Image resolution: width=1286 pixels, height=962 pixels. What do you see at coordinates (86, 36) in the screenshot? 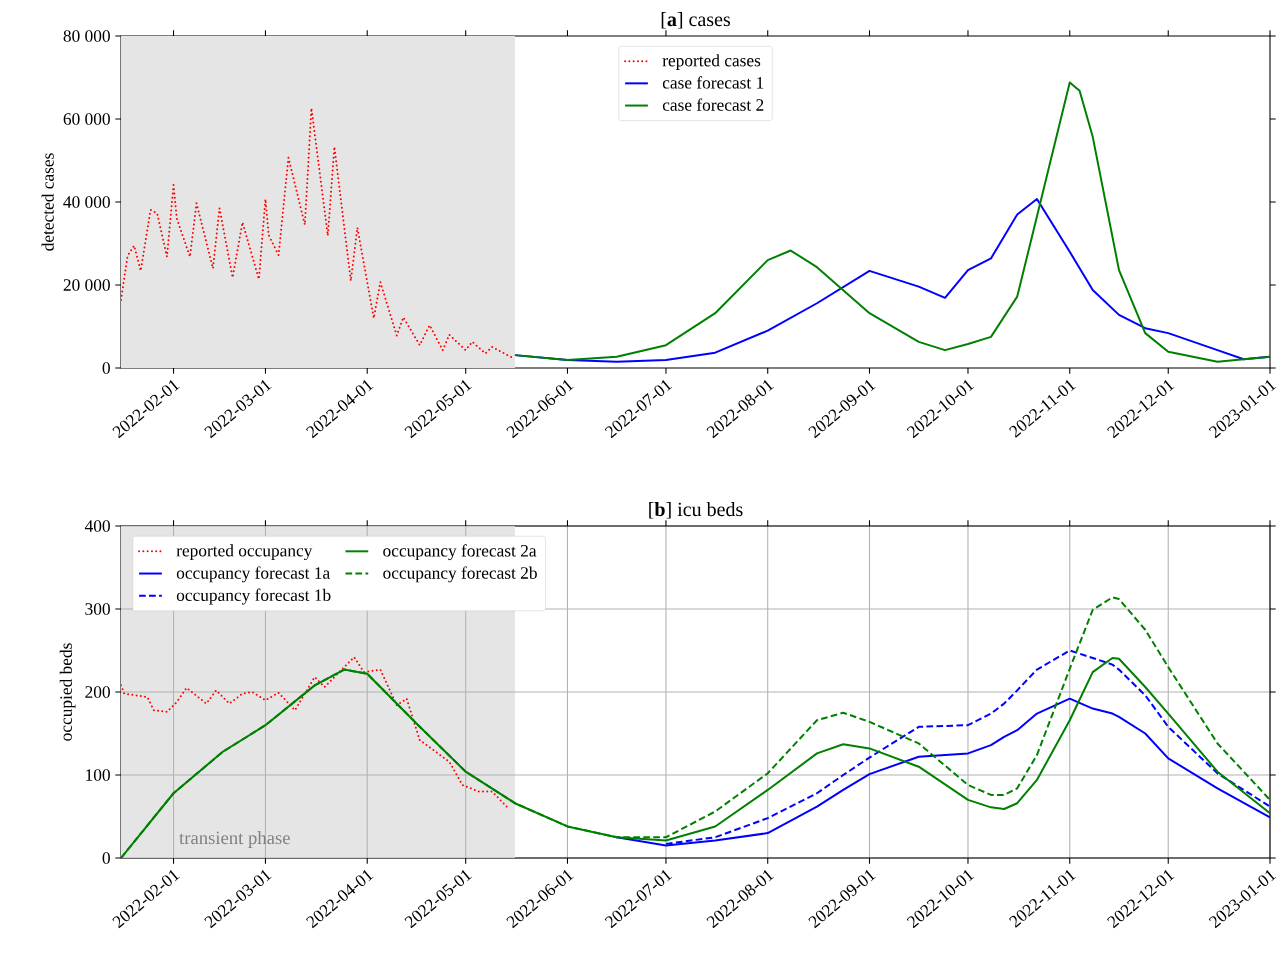
I see `y-tick-label: 80 000` at bounding box center [86, 36].